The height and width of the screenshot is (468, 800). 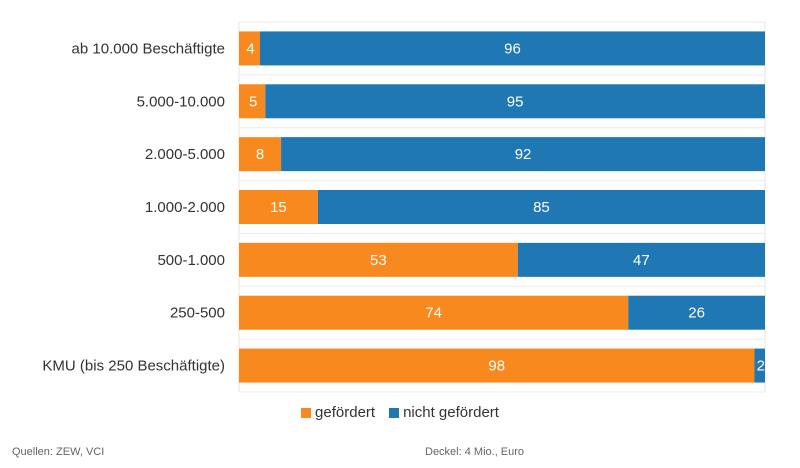 I want to click on data-label-nicht-gefoerdert: 95, so click(x=515, y=101).